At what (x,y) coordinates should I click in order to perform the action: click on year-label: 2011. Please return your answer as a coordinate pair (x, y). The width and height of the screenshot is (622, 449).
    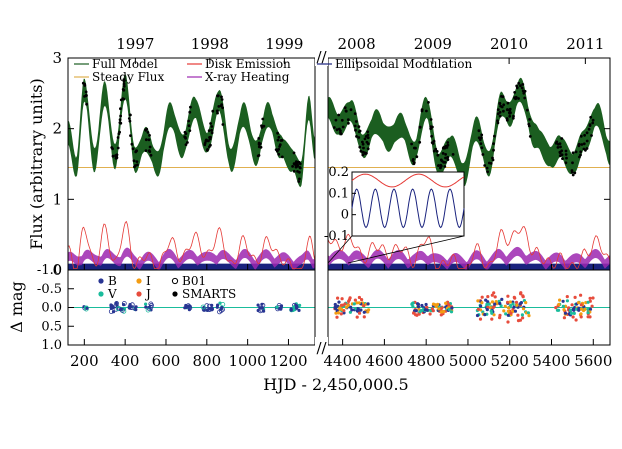
    Looking at the image, I should click on (585, 44).